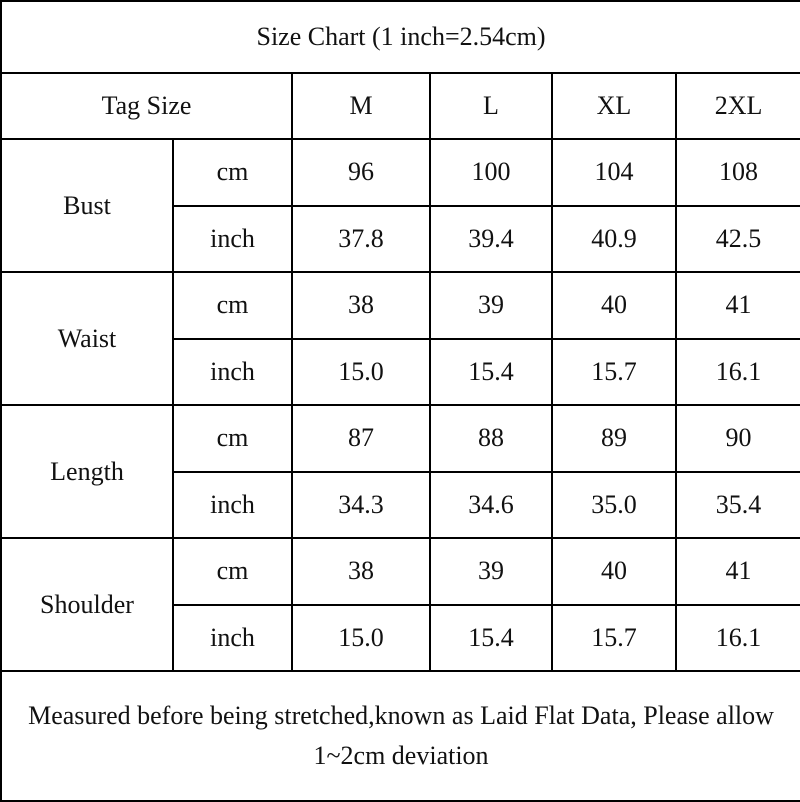 The image size is (800, 802). I want to click on measure-label: Bust, so click(87, 205).